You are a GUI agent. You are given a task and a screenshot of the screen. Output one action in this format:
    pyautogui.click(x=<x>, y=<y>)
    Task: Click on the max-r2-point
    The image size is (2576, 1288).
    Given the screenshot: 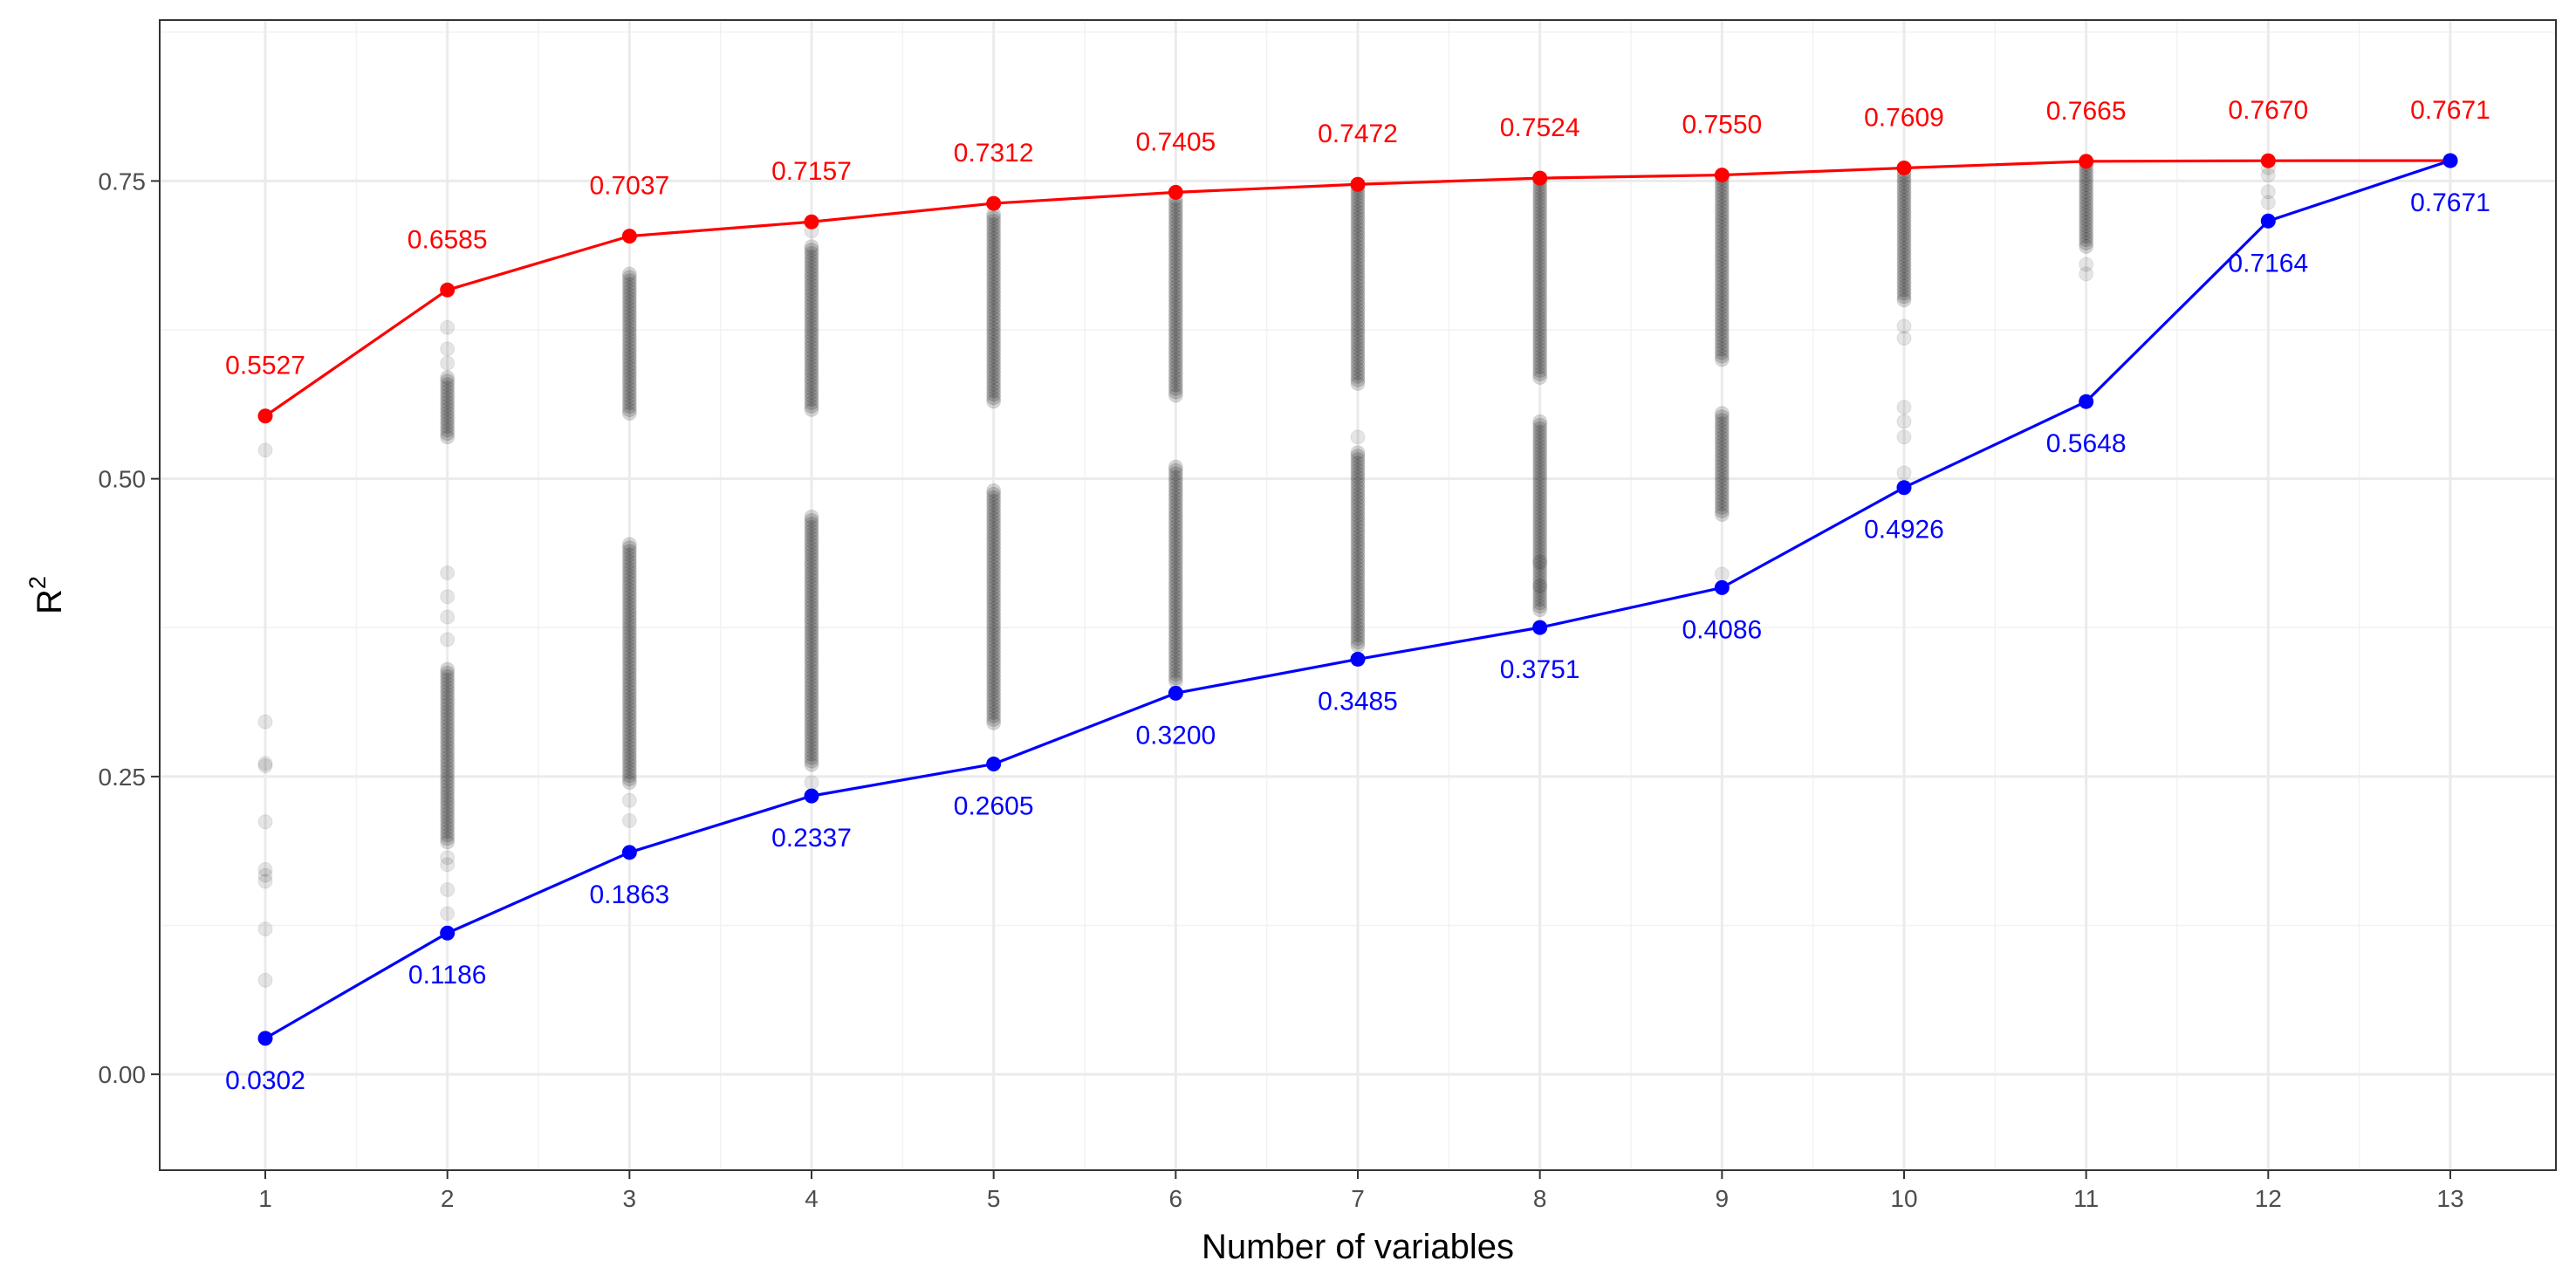 What is the action you would take?
    pyautogui.click(x=1175, y=192)
    